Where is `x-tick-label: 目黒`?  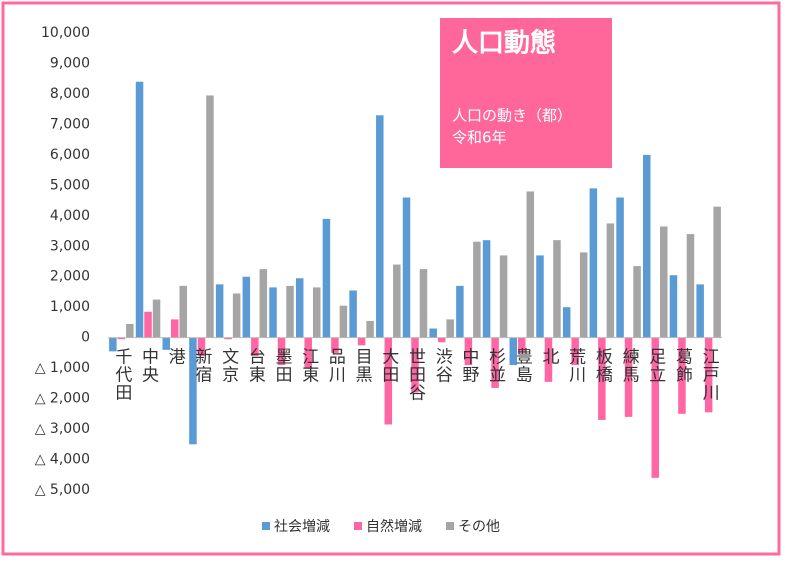
x-tick-label: 目黒 is located at coordinates (362, 366).